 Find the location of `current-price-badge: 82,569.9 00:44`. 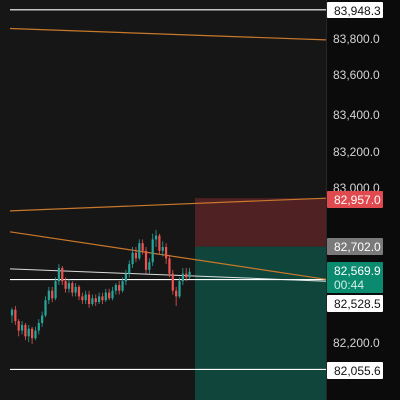

current-price-badge: 82,569.9 00:44 is located at coordinates (355, 277).